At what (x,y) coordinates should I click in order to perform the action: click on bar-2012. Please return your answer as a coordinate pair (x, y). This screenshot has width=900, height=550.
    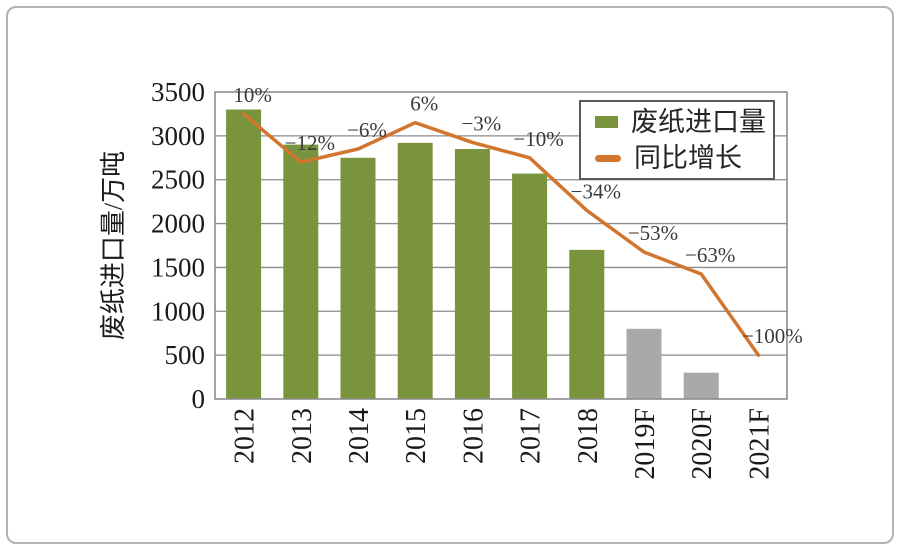
    Looking at the image, I should click on (244, 254).